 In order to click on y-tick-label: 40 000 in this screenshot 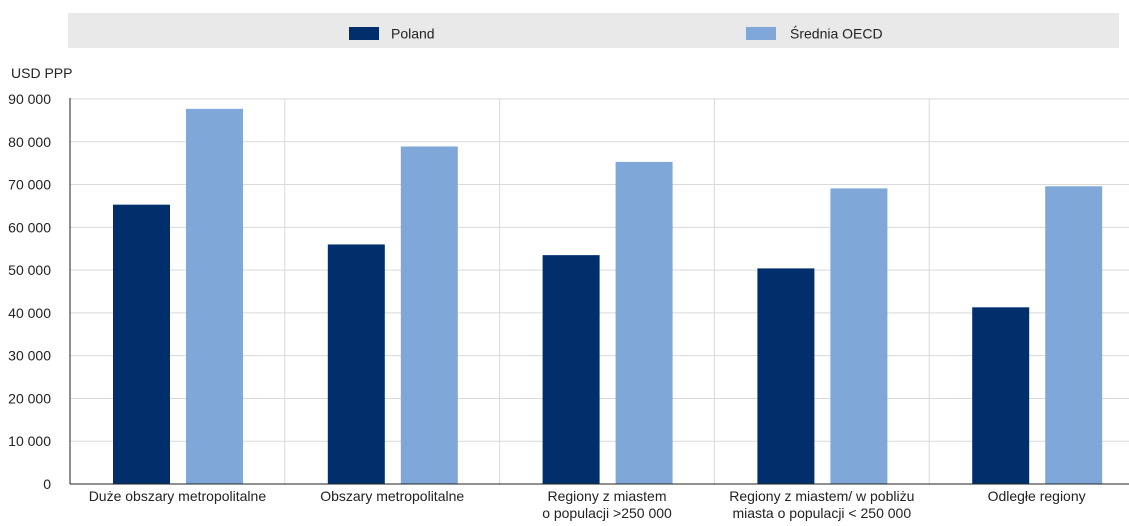, I will do `click(29, 313)`.